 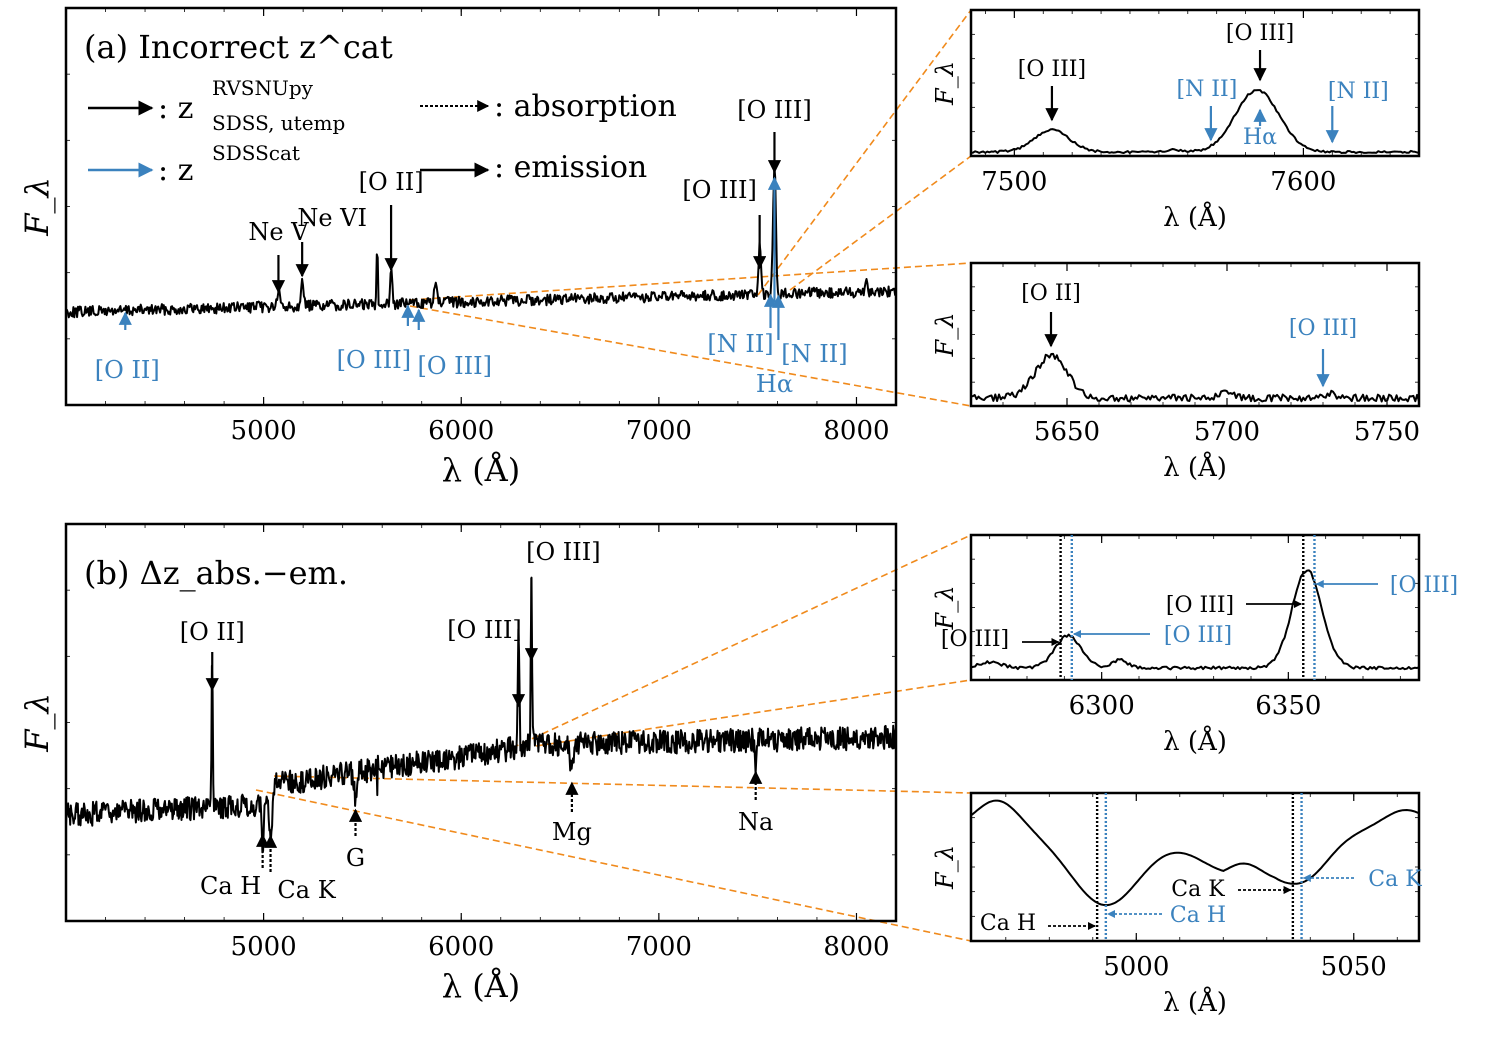 I want to click on panel-a-zoom2-spectrum-line, so click(x=1195, y=377).